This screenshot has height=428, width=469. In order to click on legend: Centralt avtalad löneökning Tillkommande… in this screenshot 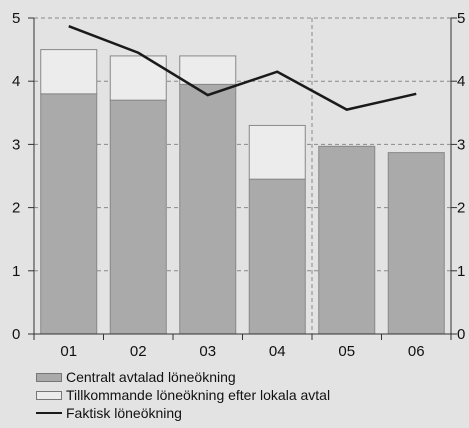, I will do `click(183, 395)`.